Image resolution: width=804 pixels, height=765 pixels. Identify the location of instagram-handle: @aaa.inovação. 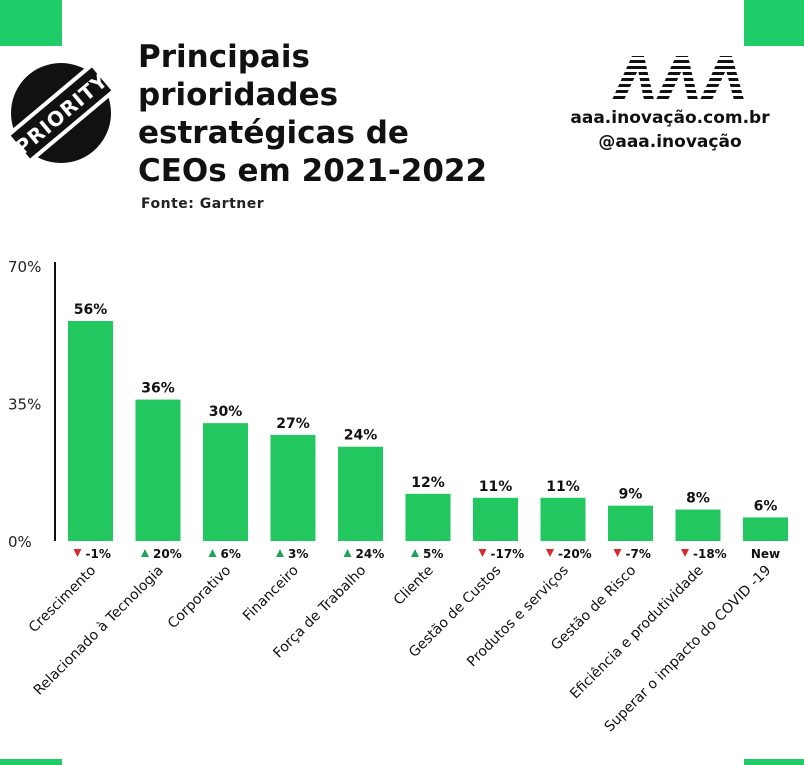
(670, 142).